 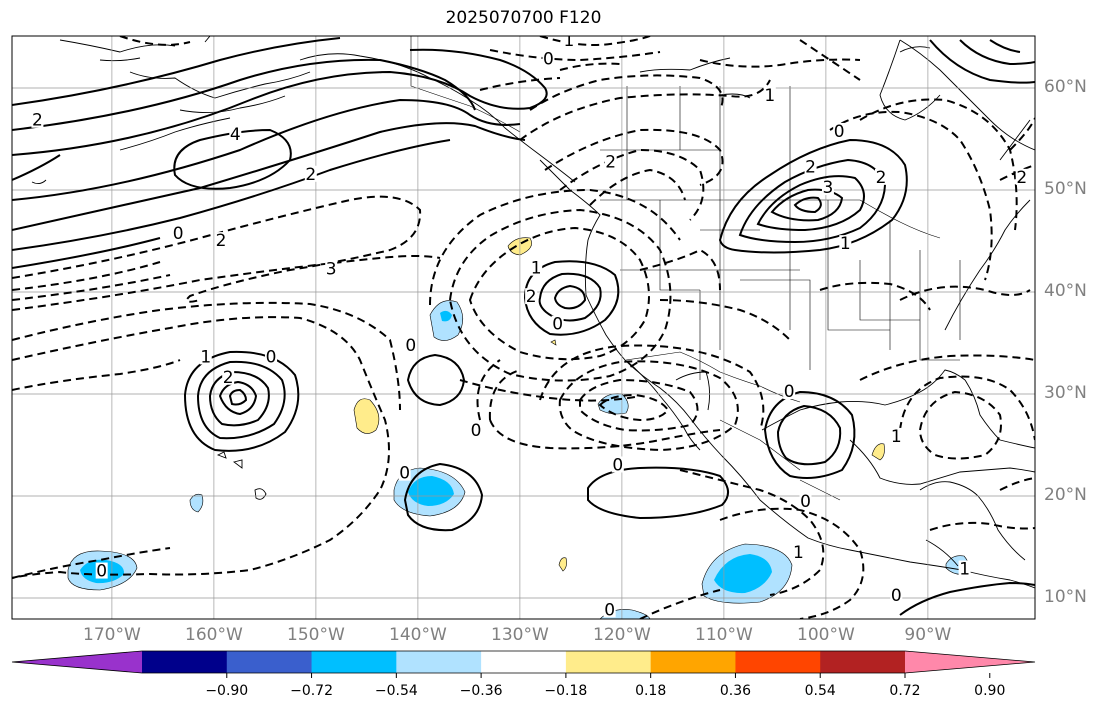 What do you see at coordinates (651, 691) in the screenshot?
I see `colorbar-tick-label: 0.18` at bounding box center [651, 691].